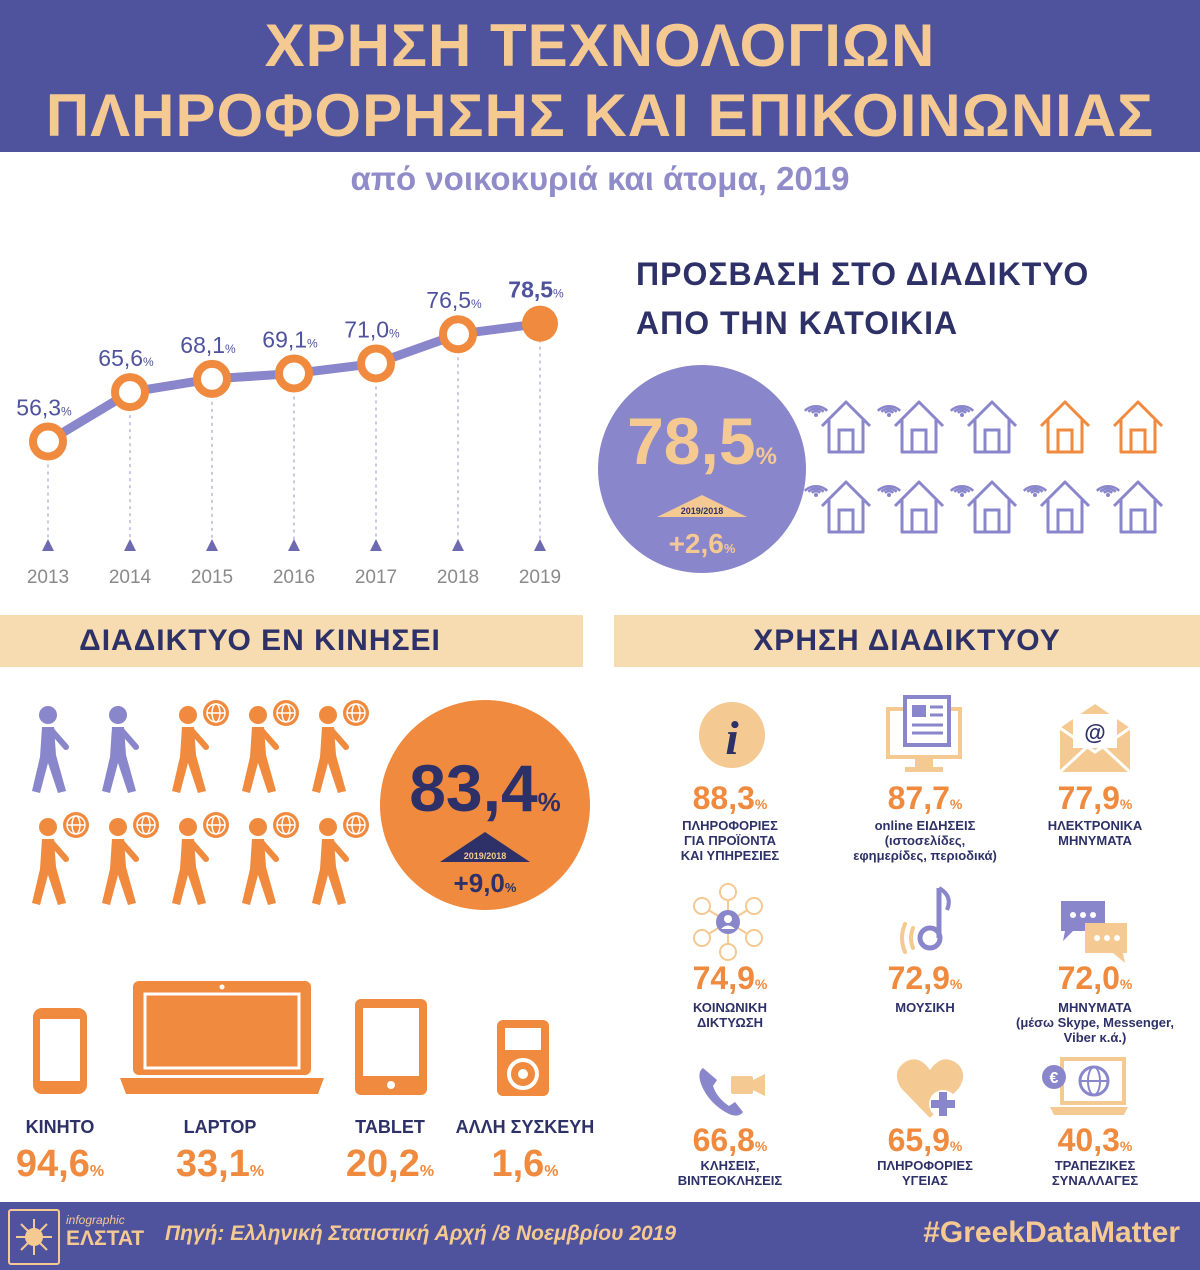 This screenshot has height=1270, width=1200. I want to click on usage-value-music: 72,9%, so click(925, 978).